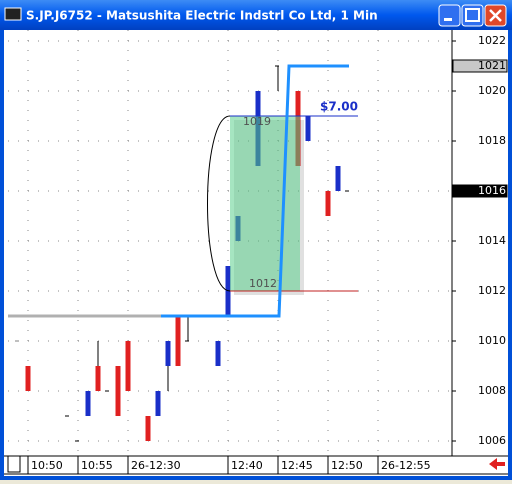  Describe the element at coordinates (247, 465) in the screenshot. I see `x-tick-label: 12:40` at that location.